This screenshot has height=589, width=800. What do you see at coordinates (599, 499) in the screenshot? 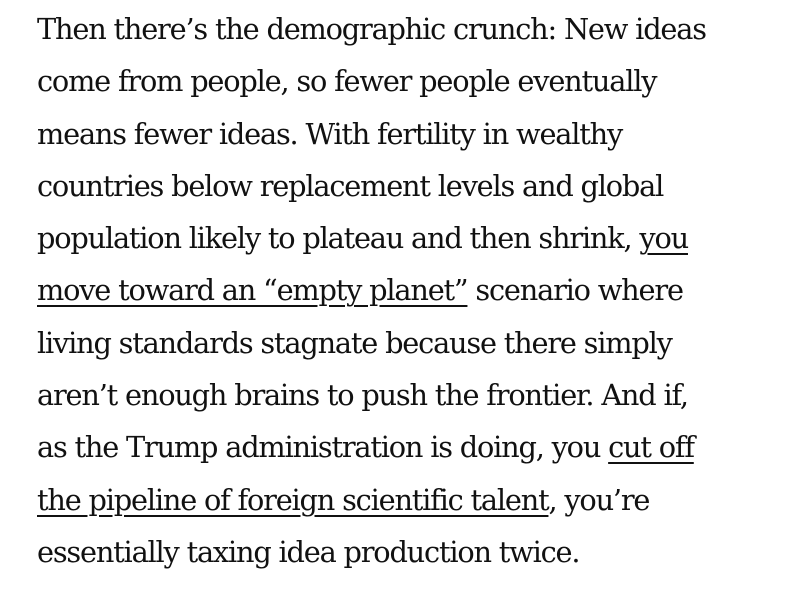
I see `paragraph-text: , you’re` at bounding box center [599, 499].